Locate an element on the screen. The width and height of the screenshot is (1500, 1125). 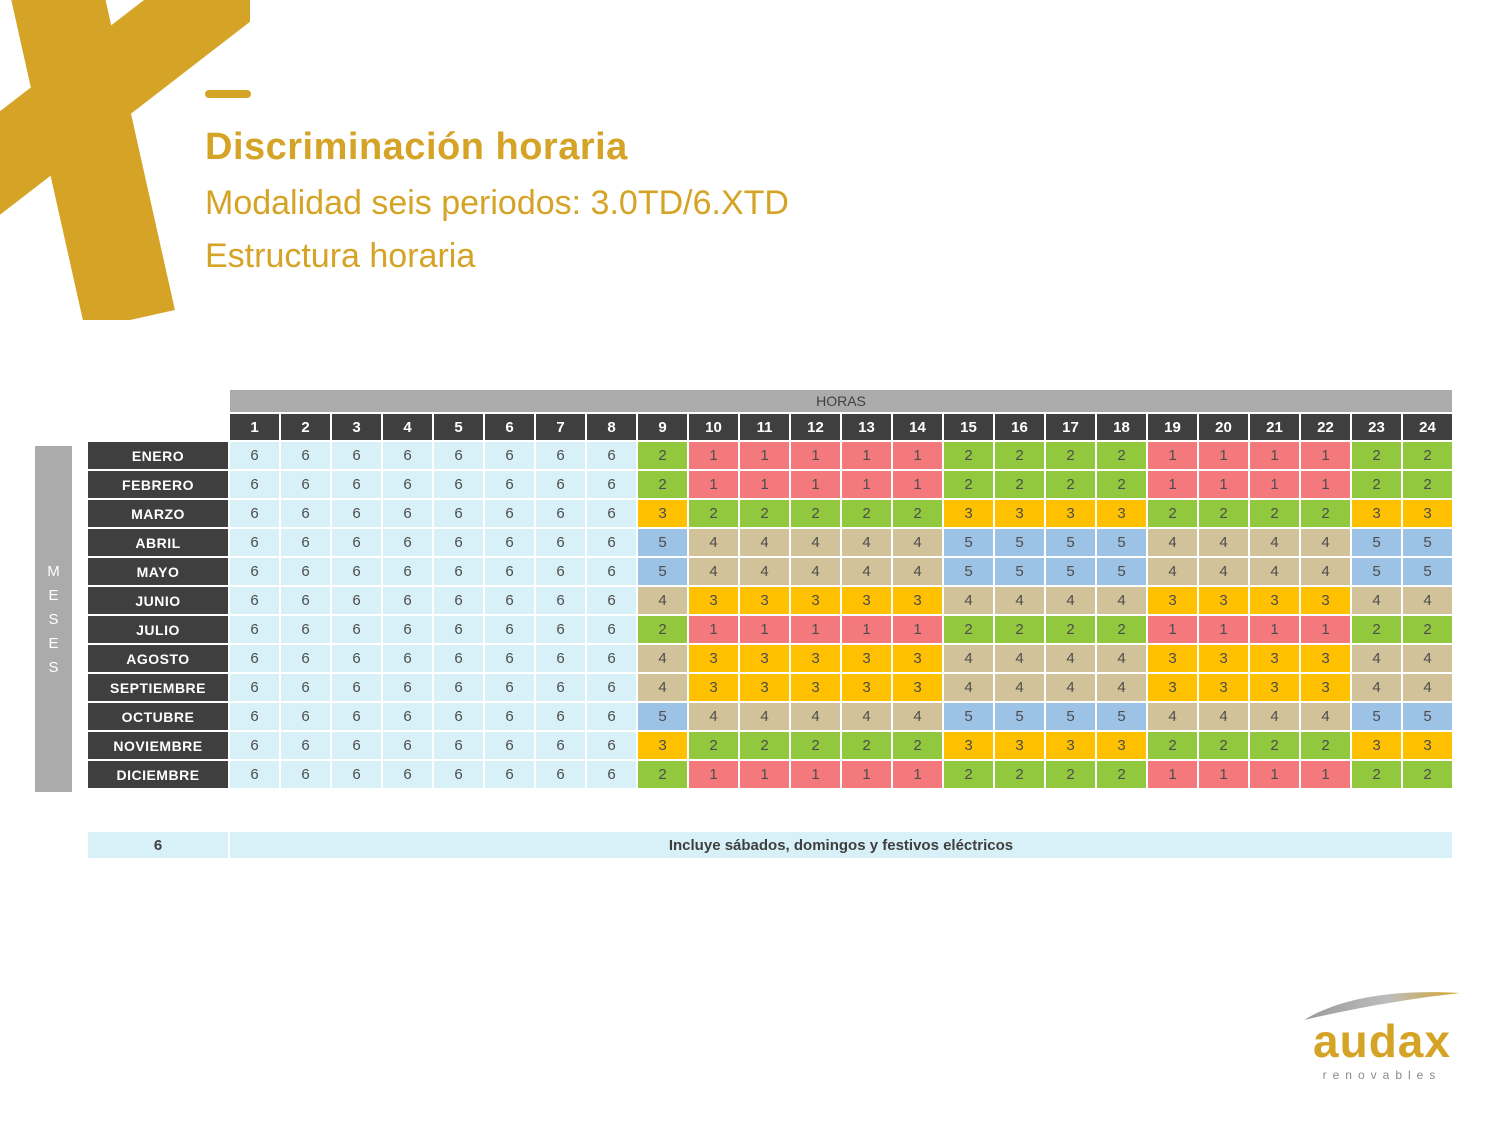
audax-swoosh-icon is located at coordinates (1382, 1006).